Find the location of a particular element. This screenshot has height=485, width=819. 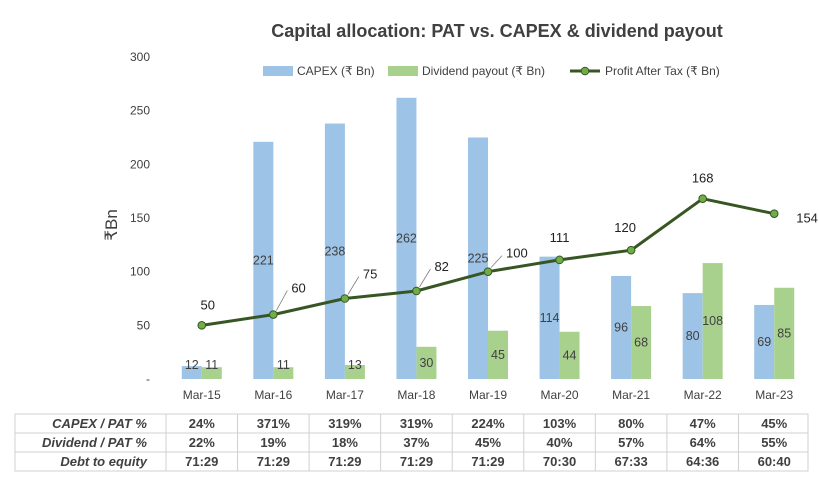

x-tick-label: Mar-21 is located at coordinates (631, 395).